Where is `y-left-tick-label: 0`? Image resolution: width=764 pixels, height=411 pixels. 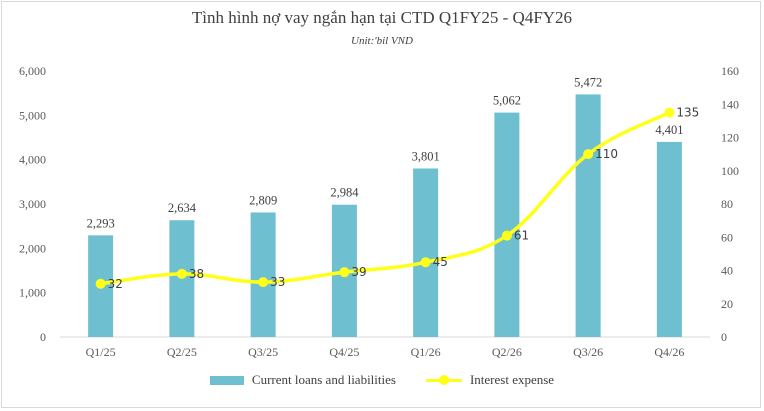
y-left-tick-label: 0 is located at coordinates (43, 337).